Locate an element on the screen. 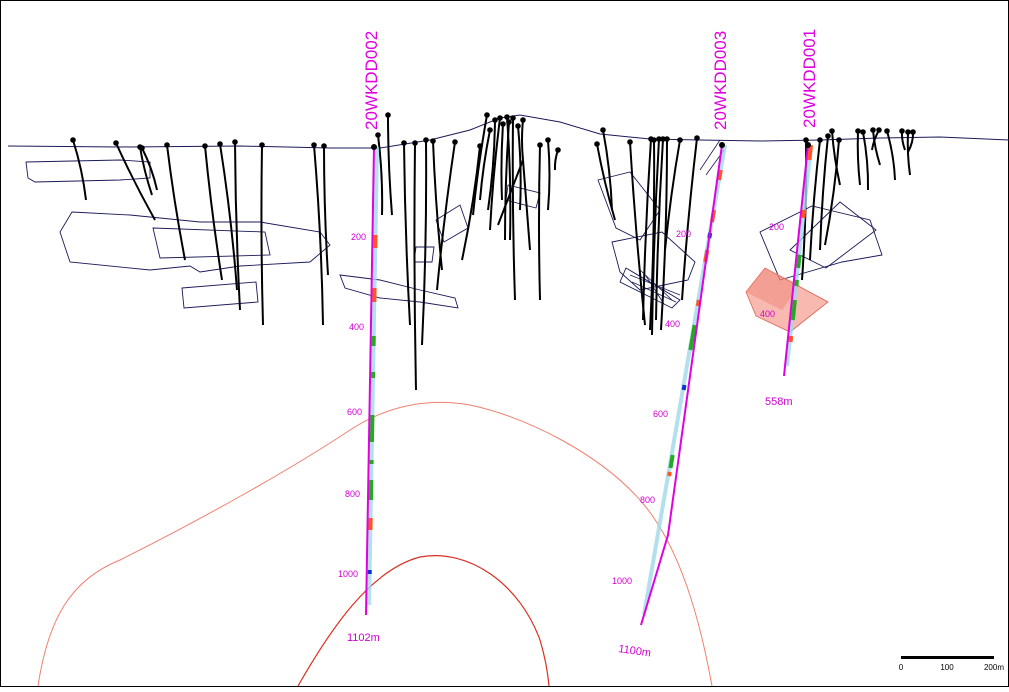 This screenshot has height=692, width=1009. hole-name-label: 20WKDD002 is located at coordinates (371, 80).